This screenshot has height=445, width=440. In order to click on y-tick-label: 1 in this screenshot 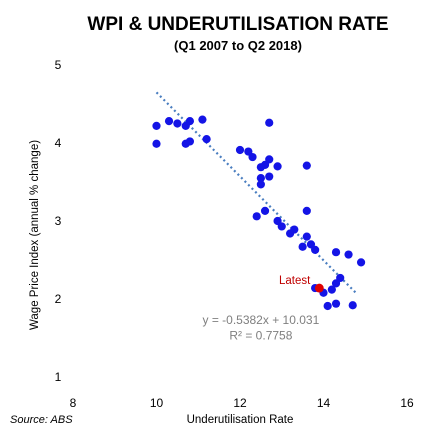, I will do `click(58, 377)`.